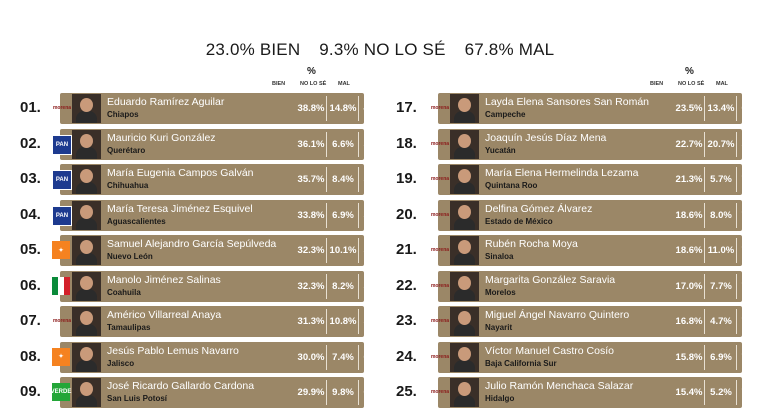  What do you see at coordinates (505, 114) in the screenshot?
I see `governor-state: Campeche` at bounding box center [505, 114].